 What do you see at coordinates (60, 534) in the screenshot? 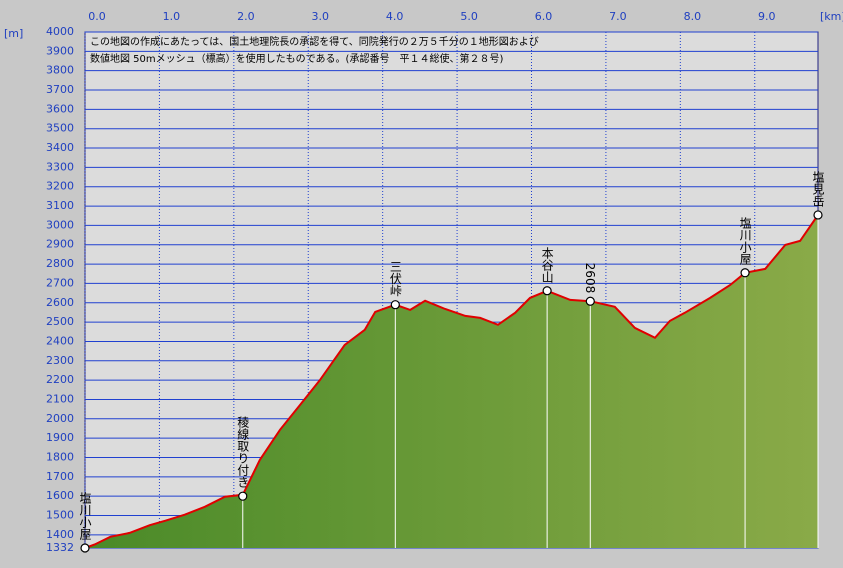
I see `y-tick-label: 1400` at bounding box center [60, 534].